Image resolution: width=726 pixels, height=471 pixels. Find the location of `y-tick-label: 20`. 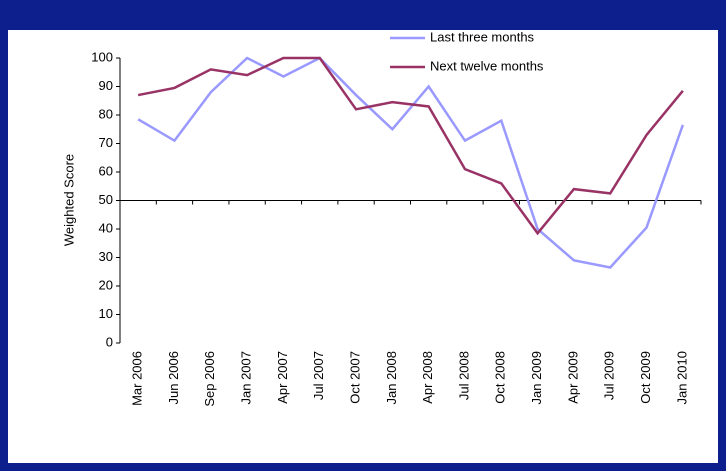

y-tick-label: 20 is located at coordinates (106, 284).